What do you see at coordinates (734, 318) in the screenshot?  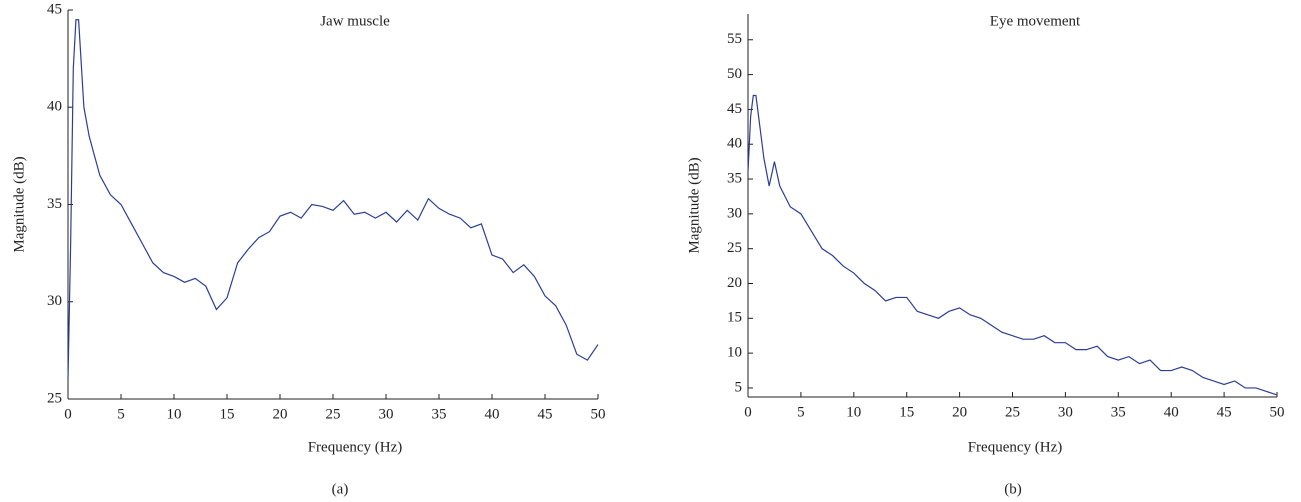 I see `y-tick-label: 15` at bounding box center [734, 318].